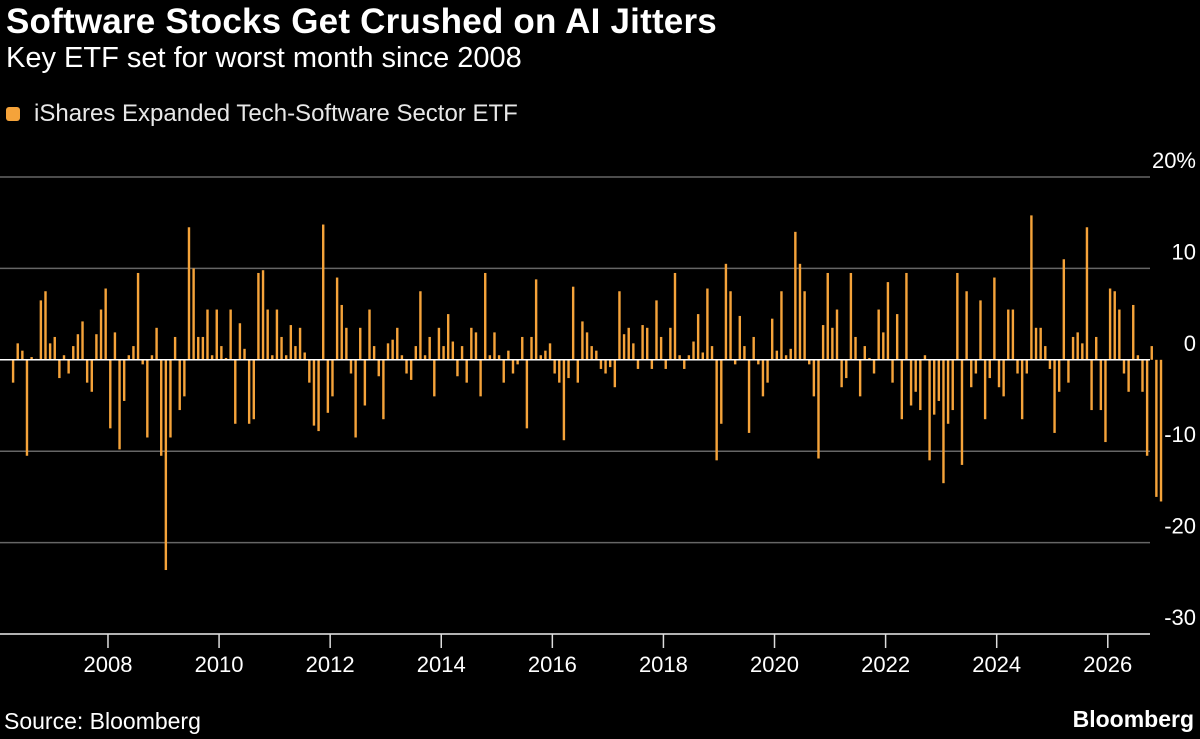  I want to click on legend-swatch, so click(13, 114).